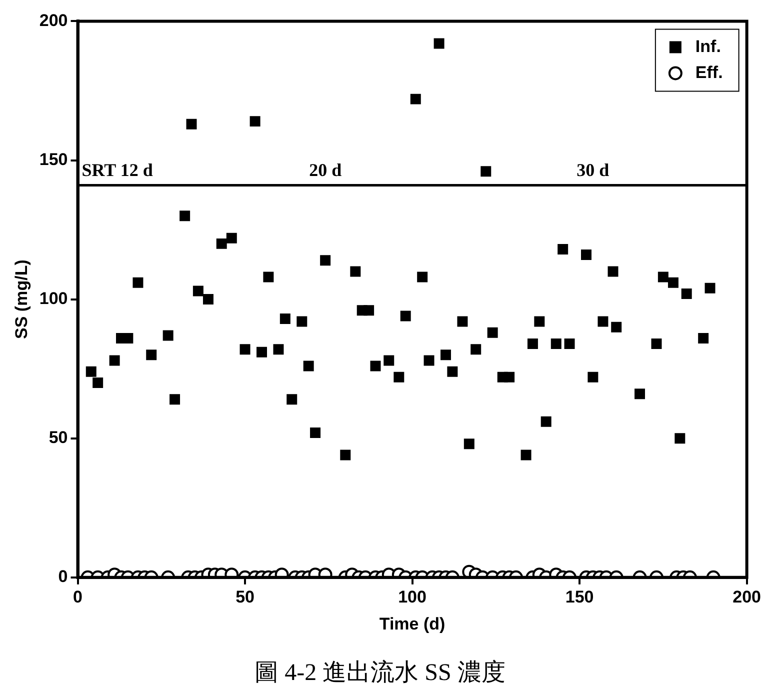 Image resolution: width=772 pixels, height=697 pixels. Describe the element at coordinates (593, 170) in the screenshot. I see `annotation: 30 d` at that location.